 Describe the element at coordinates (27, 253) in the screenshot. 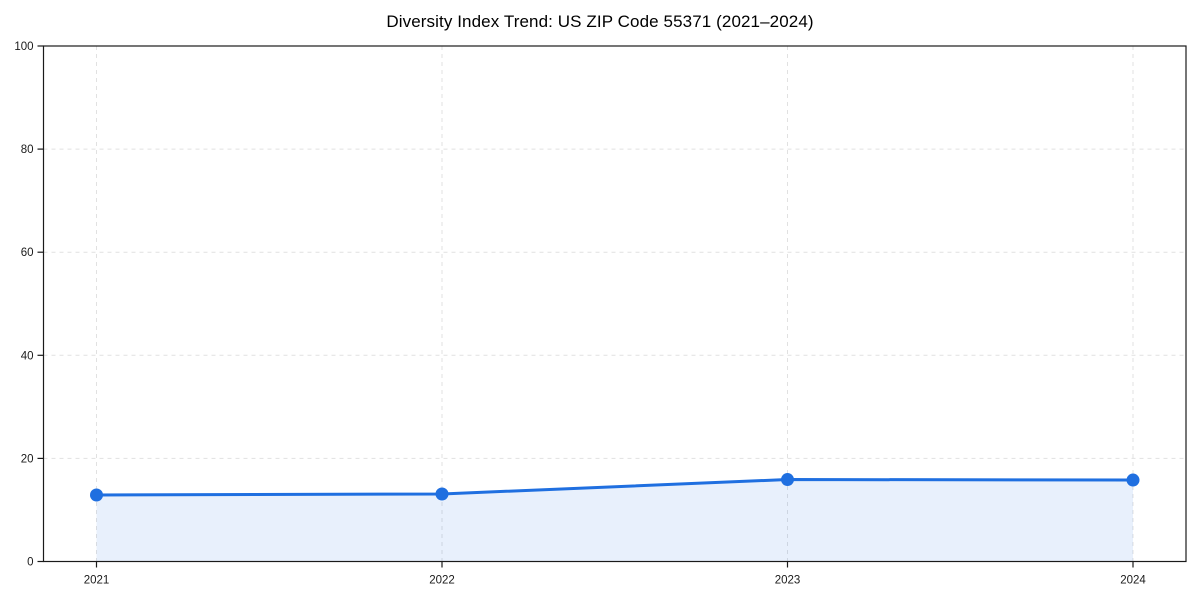

I see `y-tick-label: 60` at that location.